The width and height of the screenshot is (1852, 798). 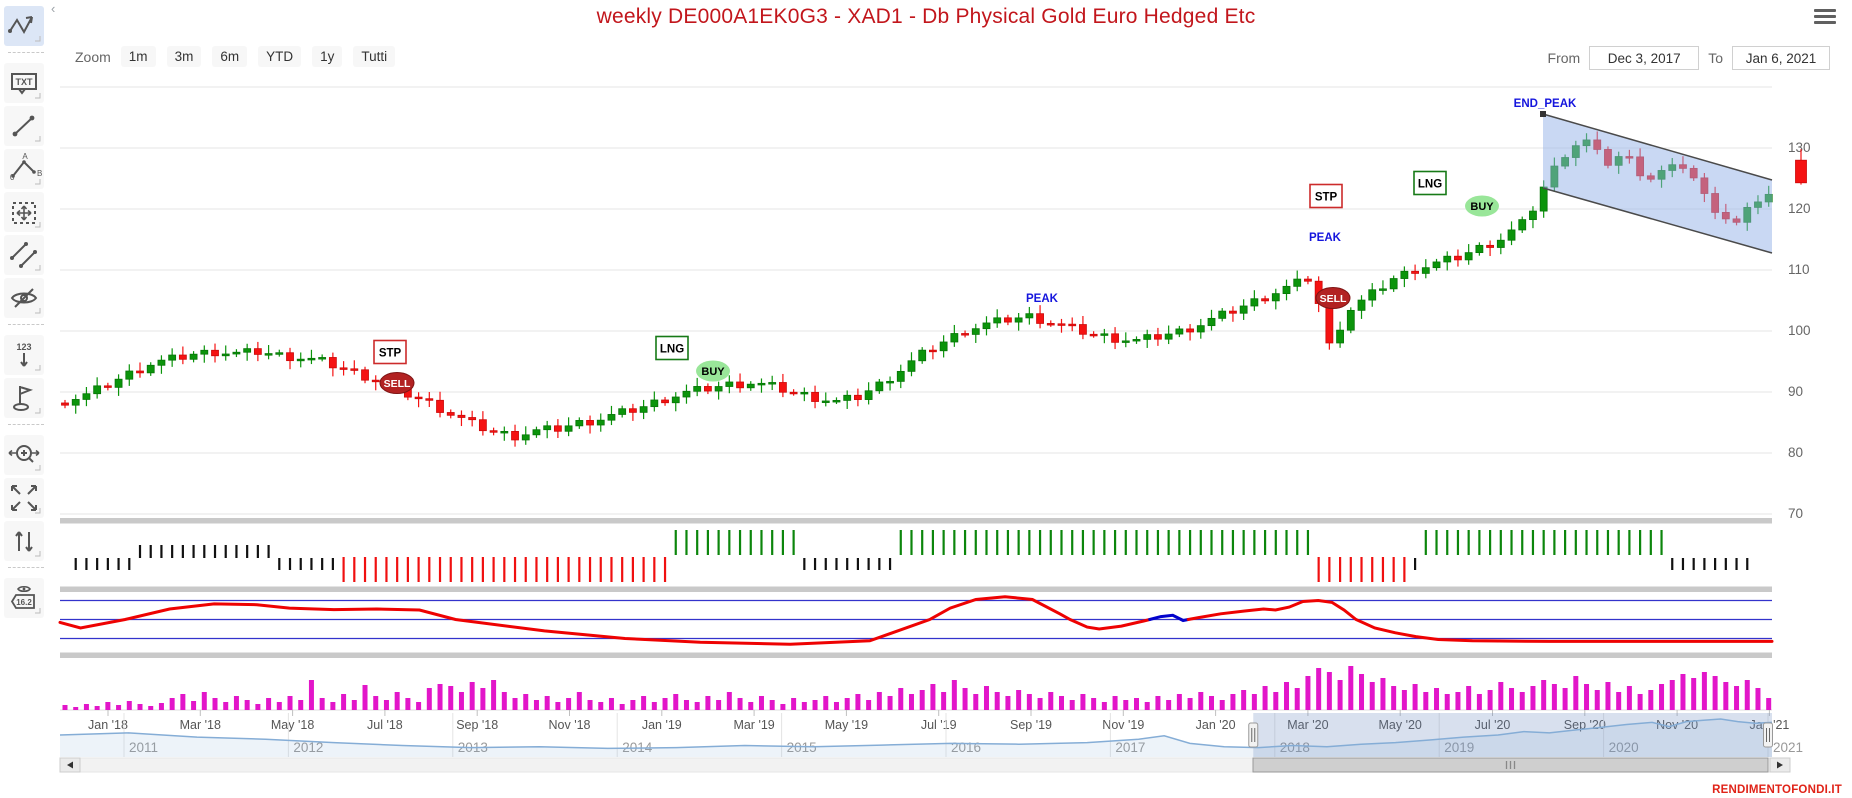 I want to click on toolbar-separator, so click(x=26, y=568).